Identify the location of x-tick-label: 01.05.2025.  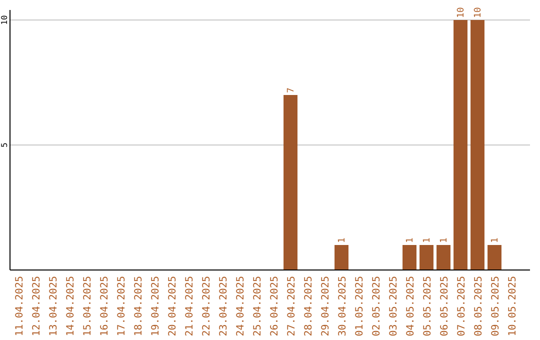
(360, 306).